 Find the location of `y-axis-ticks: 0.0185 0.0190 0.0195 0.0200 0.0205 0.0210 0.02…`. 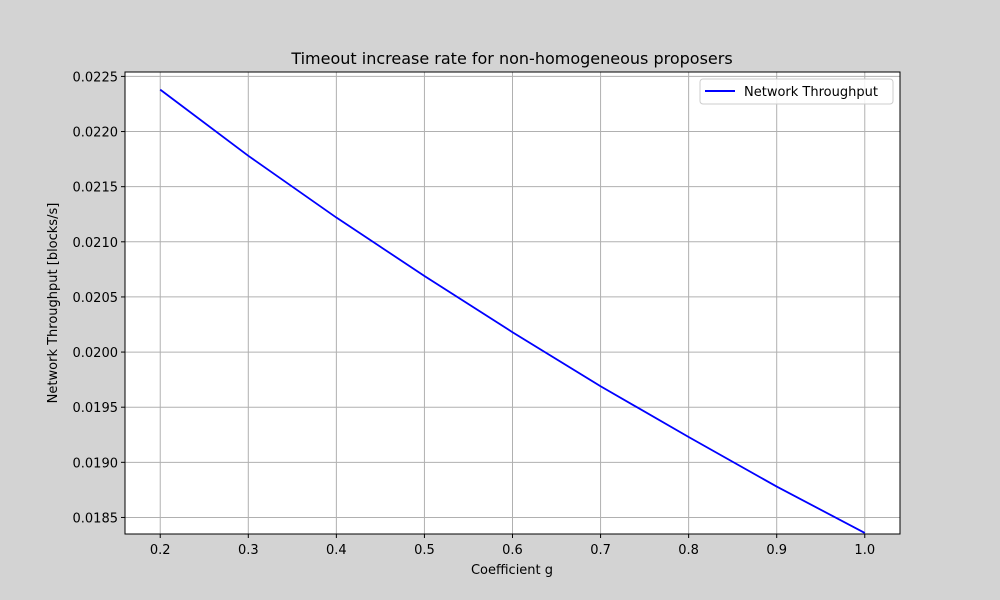

y-axis-ticks: 0.0185 0.0190 0.0195 0.0200 0.0205 0.0210 0.02… is located at coordinates (99, 298).